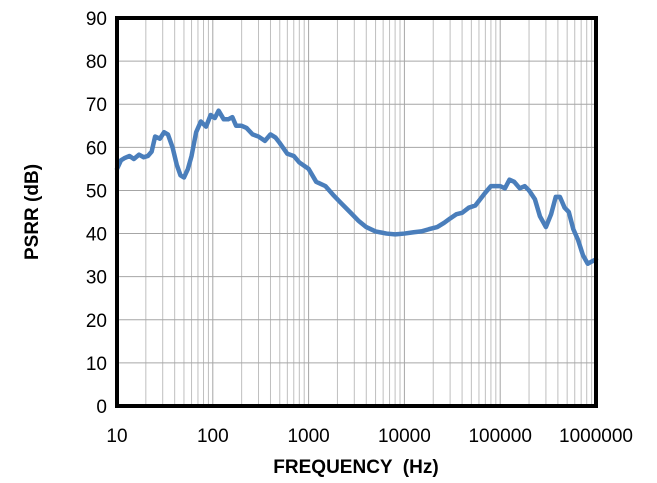  Describe the element at coordinates (96, 105) in the screenshot. I see `y-tick-label: 70` at that location.